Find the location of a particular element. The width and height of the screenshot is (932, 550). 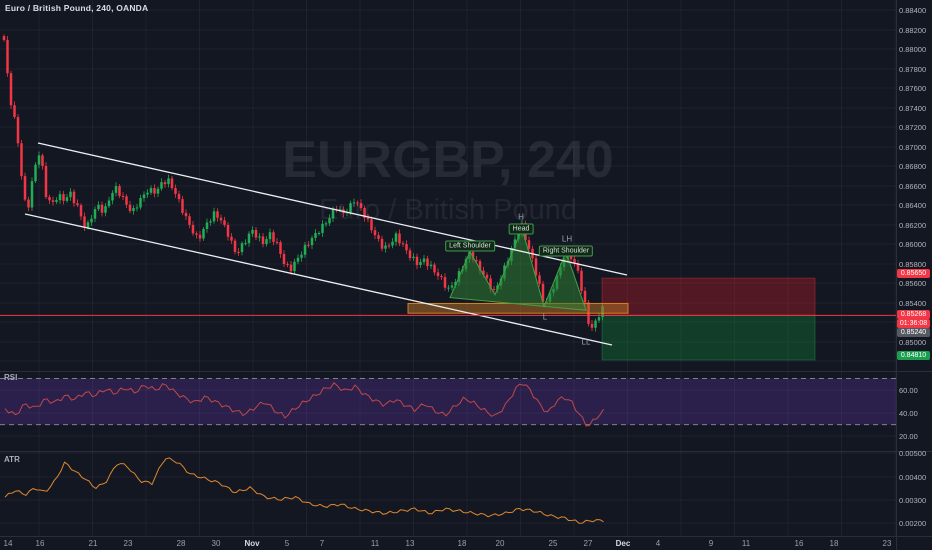

rsi-line is located at coordinates (304, 404).